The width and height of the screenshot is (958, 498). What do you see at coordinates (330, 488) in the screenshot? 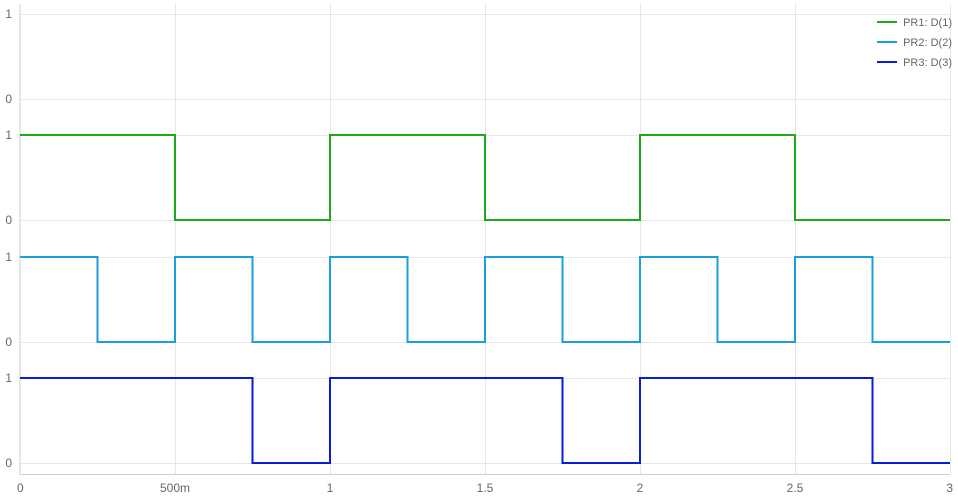
I see `x-tick-label: 1` at bounding box center [330, 488].